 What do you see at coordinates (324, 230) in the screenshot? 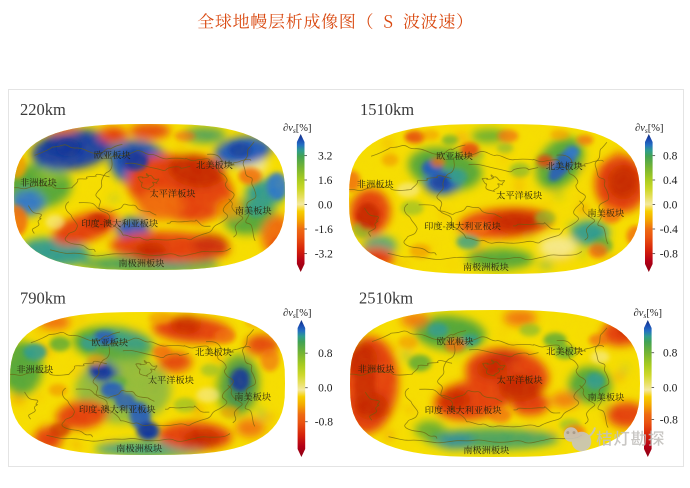
I see `svg-text: -1.6` at bounding box center [324, 230].